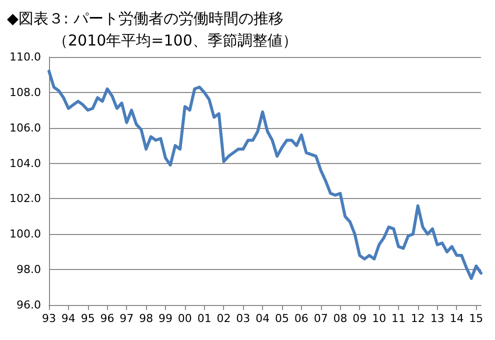 This screenshot has width=495, height=340. What do you see at coordinates (145, 19) in the screenshot?
I see `chart-title: ◆図表３: パート労働者の労働時間の推移` at bounding box center [145, 19].